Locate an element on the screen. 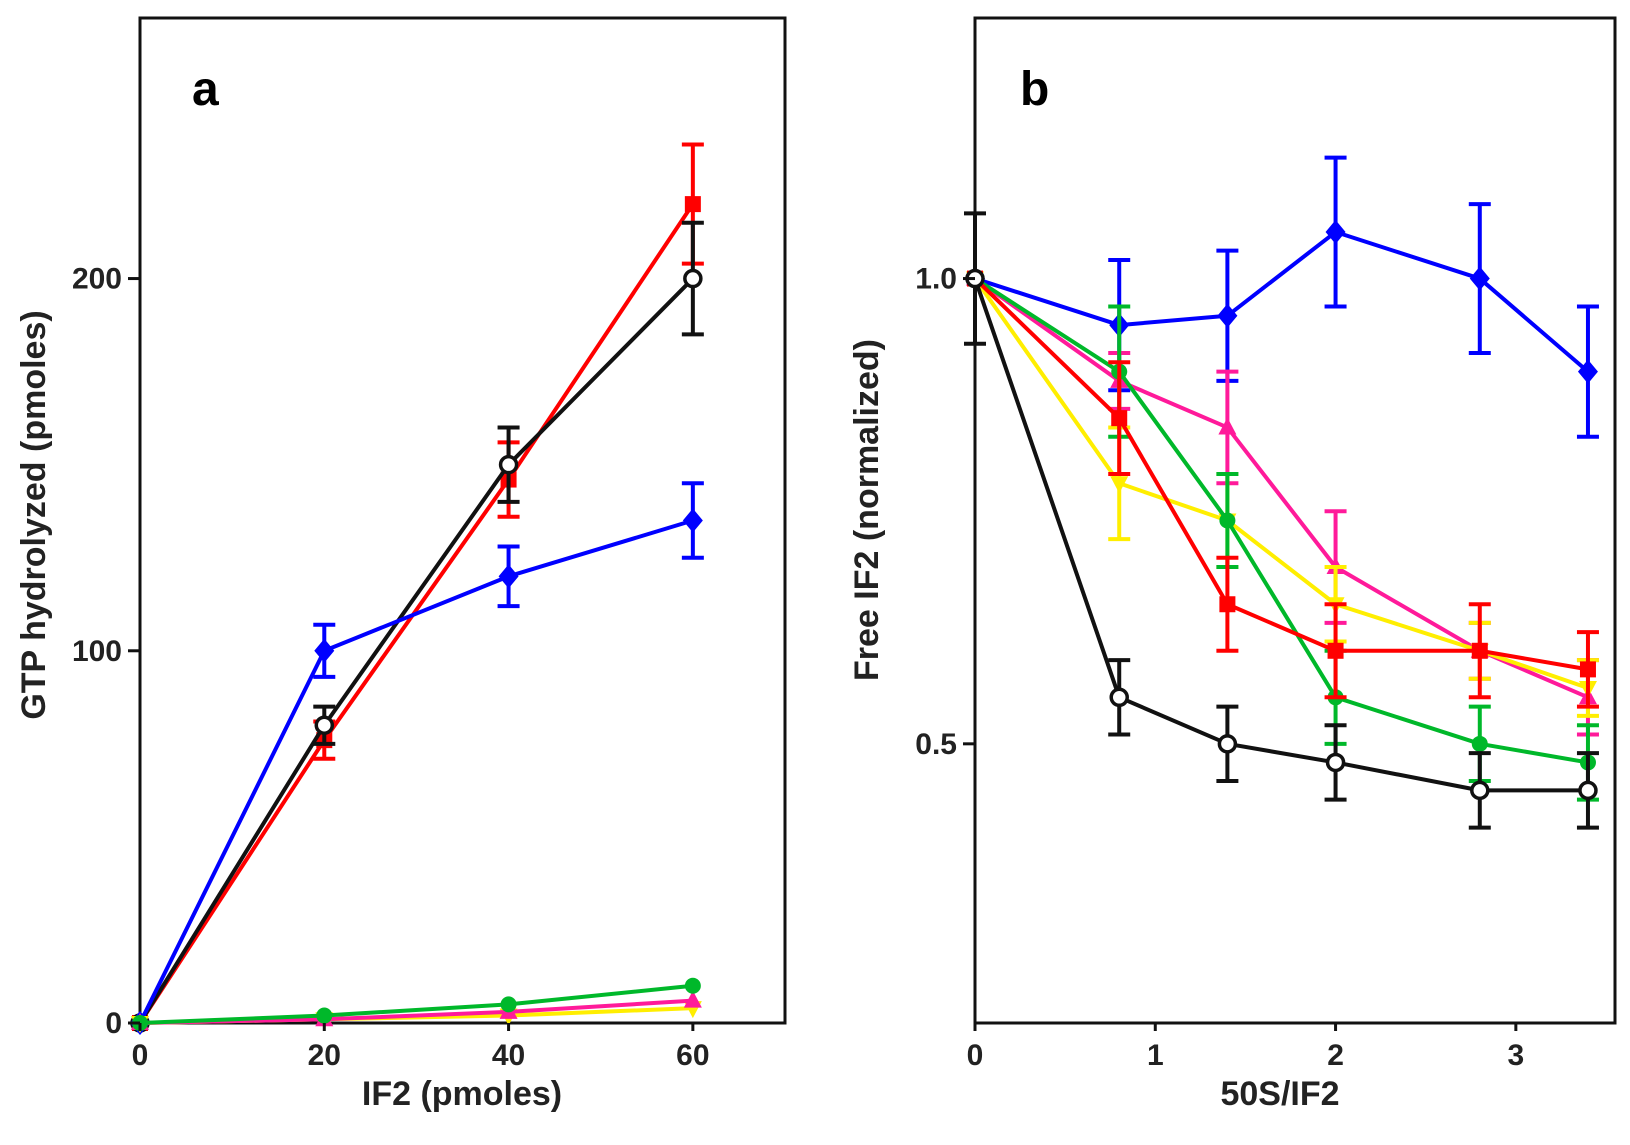 This screenshot has height=1145, width=1630. x-tick-label: 2 is located at coordinates (1335, 1055).